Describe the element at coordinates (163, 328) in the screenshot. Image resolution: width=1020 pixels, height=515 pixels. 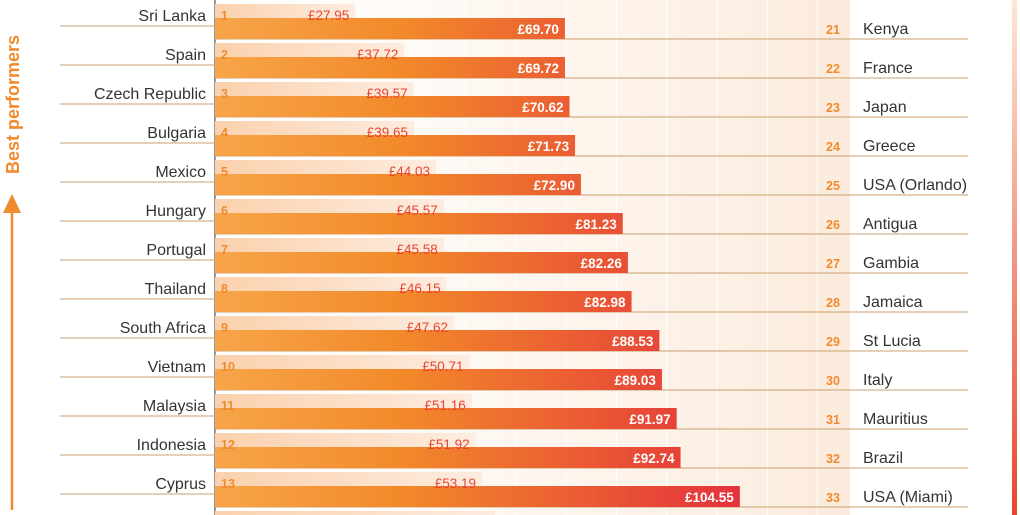
I see `category-label: South Africa` at that location.